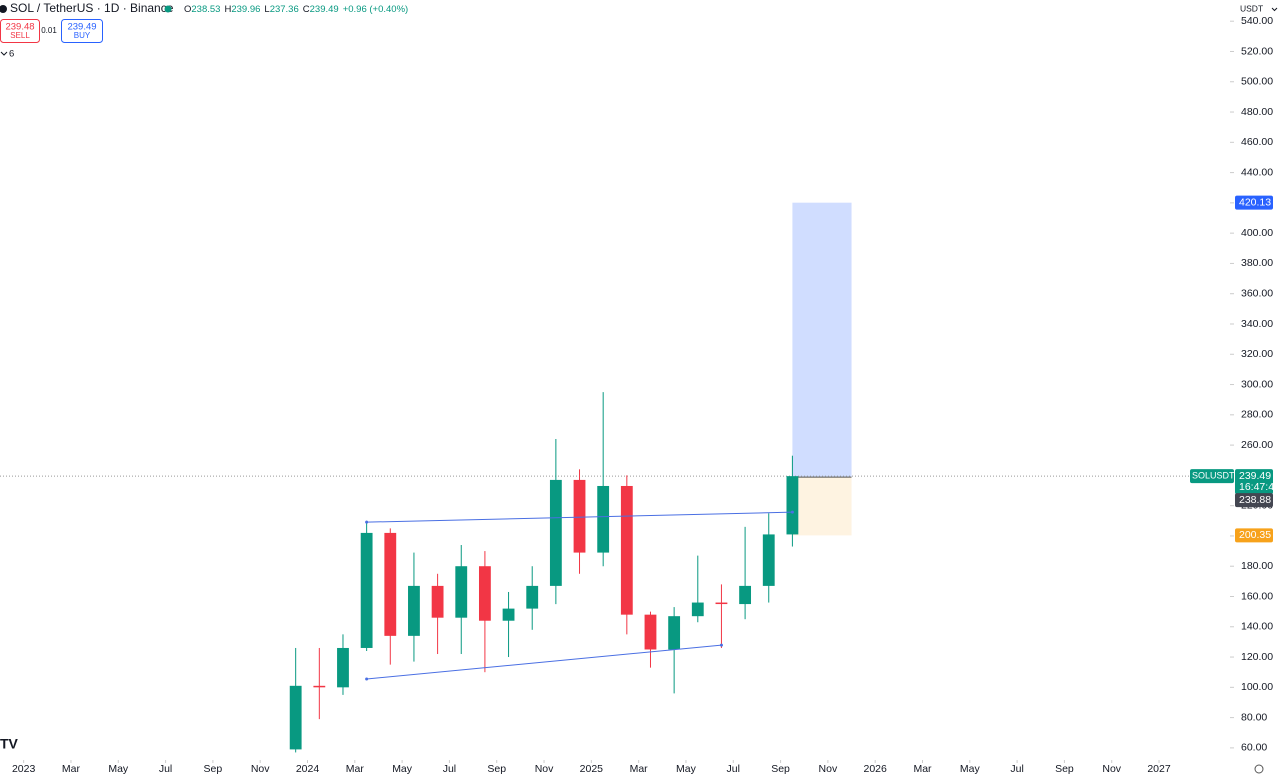 The width and height of the screenshot is (1280, 780). I want to click on symbol-tag-bg, so click(1212, 476).